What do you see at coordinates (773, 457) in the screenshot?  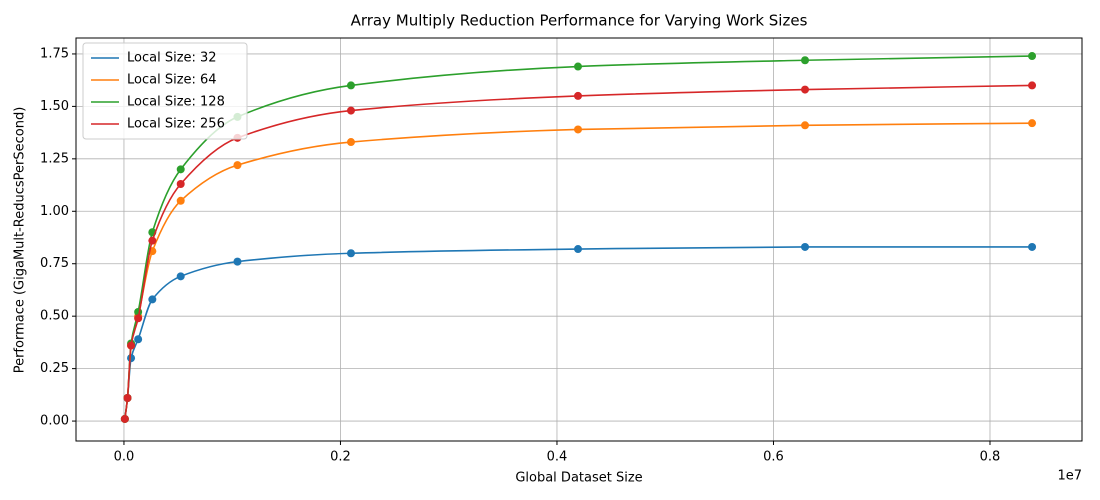 I see `x-tick-label: 0.6` at bounding box center [773, 457].